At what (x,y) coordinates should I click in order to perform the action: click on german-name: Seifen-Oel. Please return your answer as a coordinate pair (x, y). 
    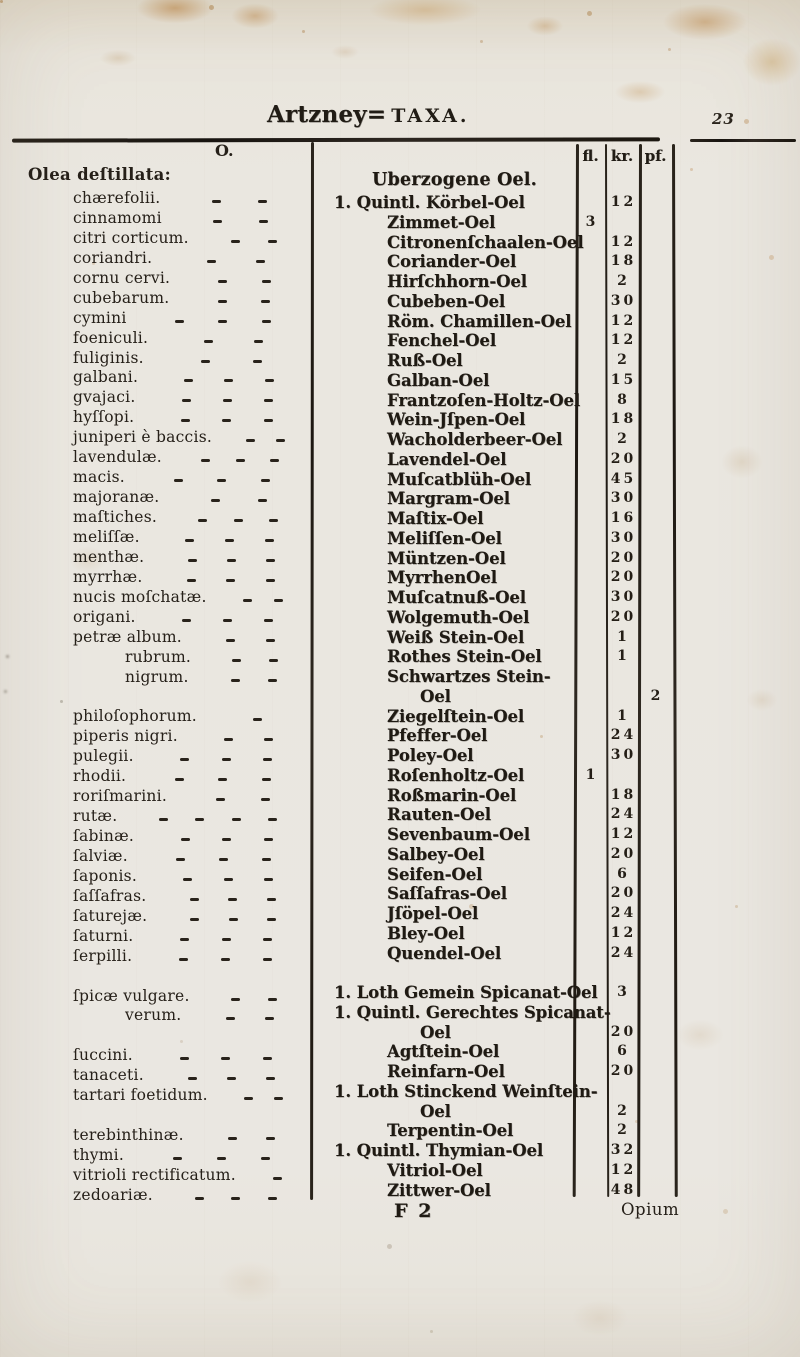
    Looking at the image, I should click on (435, 874).